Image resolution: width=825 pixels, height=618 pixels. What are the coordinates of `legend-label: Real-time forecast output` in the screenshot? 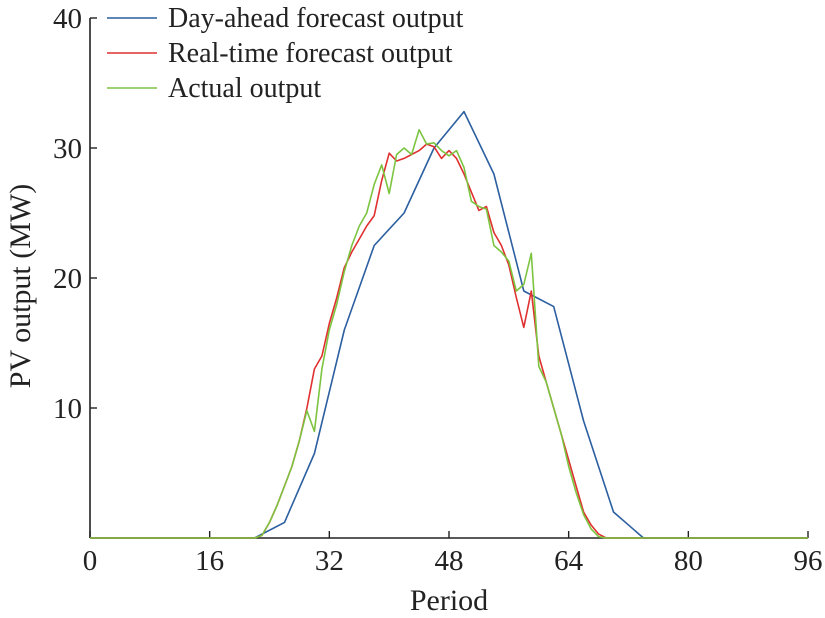 It's located at (310, 53).